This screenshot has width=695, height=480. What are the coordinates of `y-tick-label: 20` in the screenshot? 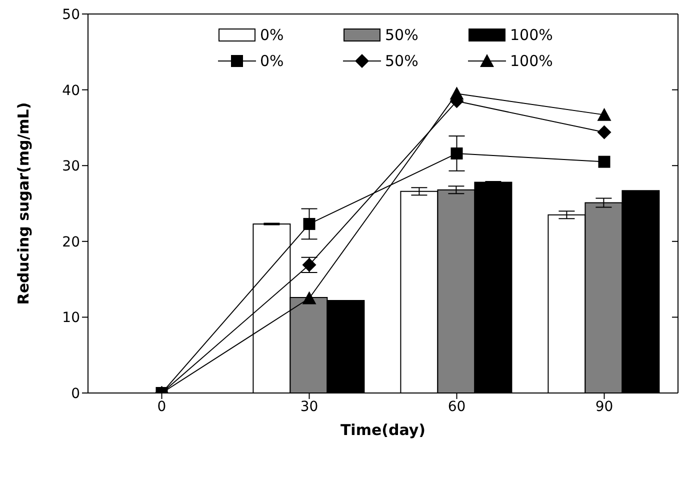 It's located at (71, 242).